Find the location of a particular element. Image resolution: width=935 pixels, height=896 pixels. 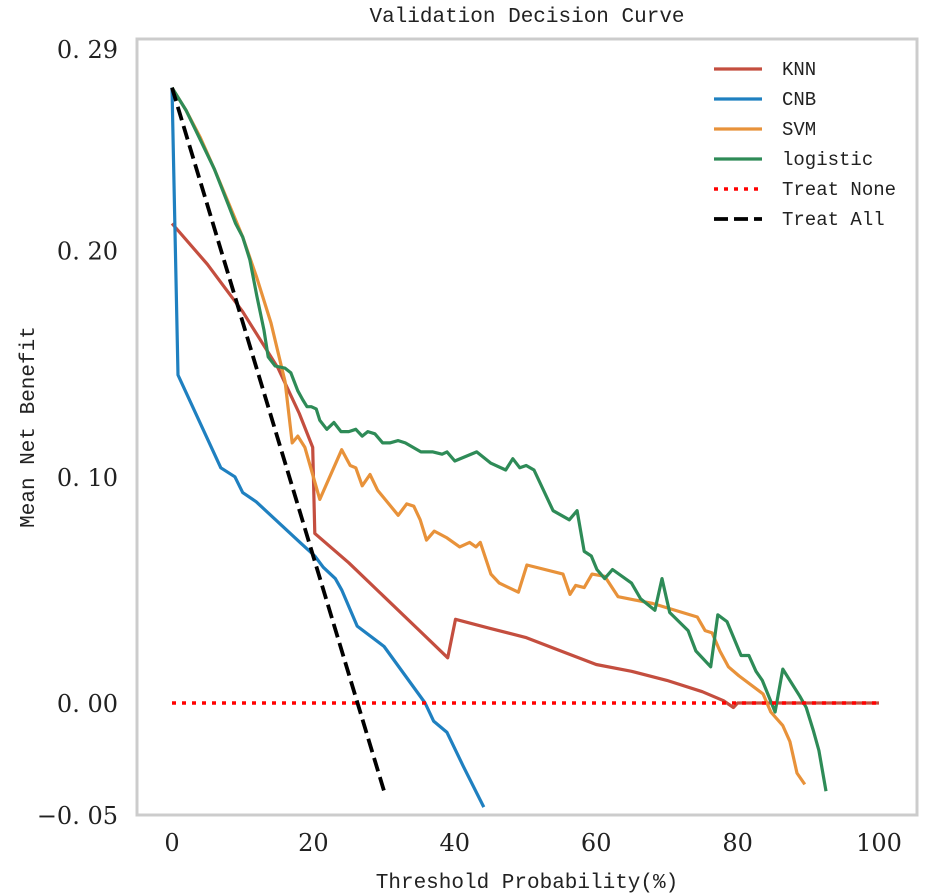

x-tick-label: 100 is located at coordinates (879, 843).